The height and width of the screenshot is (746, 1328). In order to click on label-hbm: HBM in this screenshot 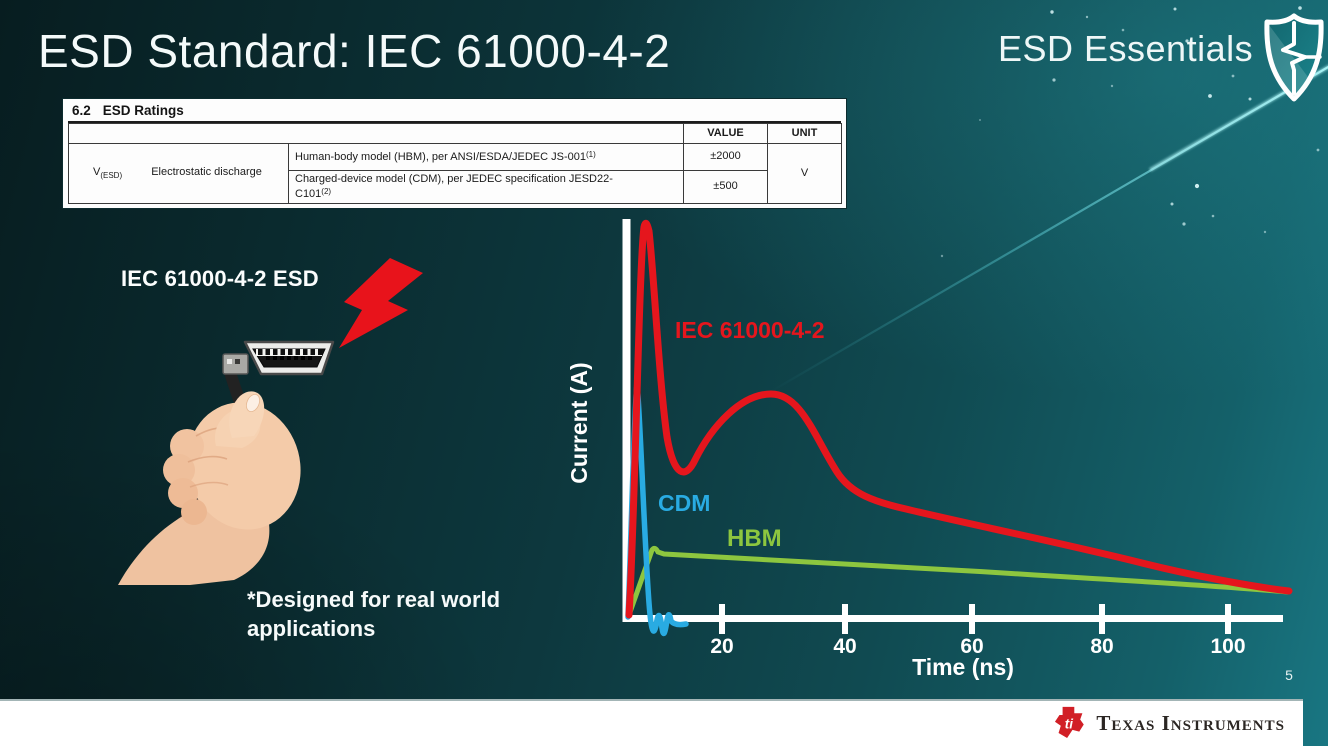, I will do `click(754, 538)`.